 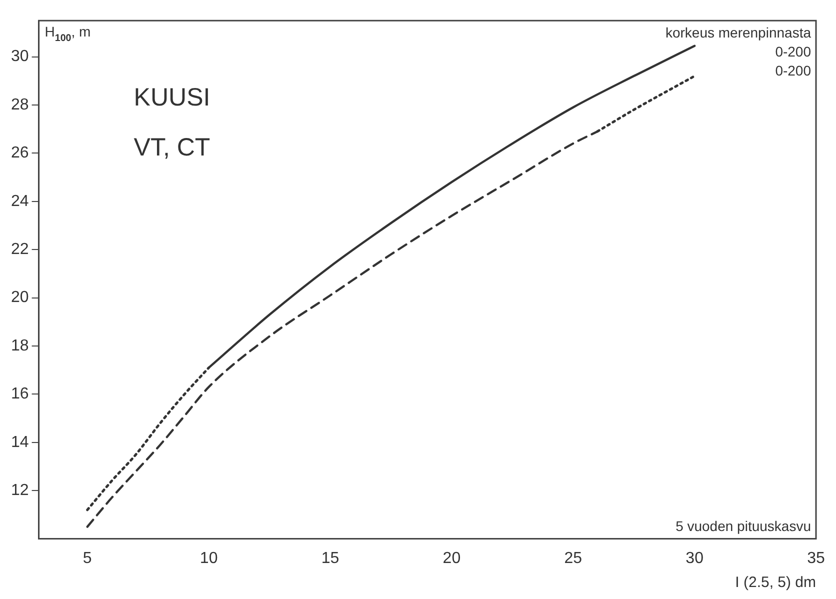 I want to click on y-tick-label: 26, so click(x=20, y=153).